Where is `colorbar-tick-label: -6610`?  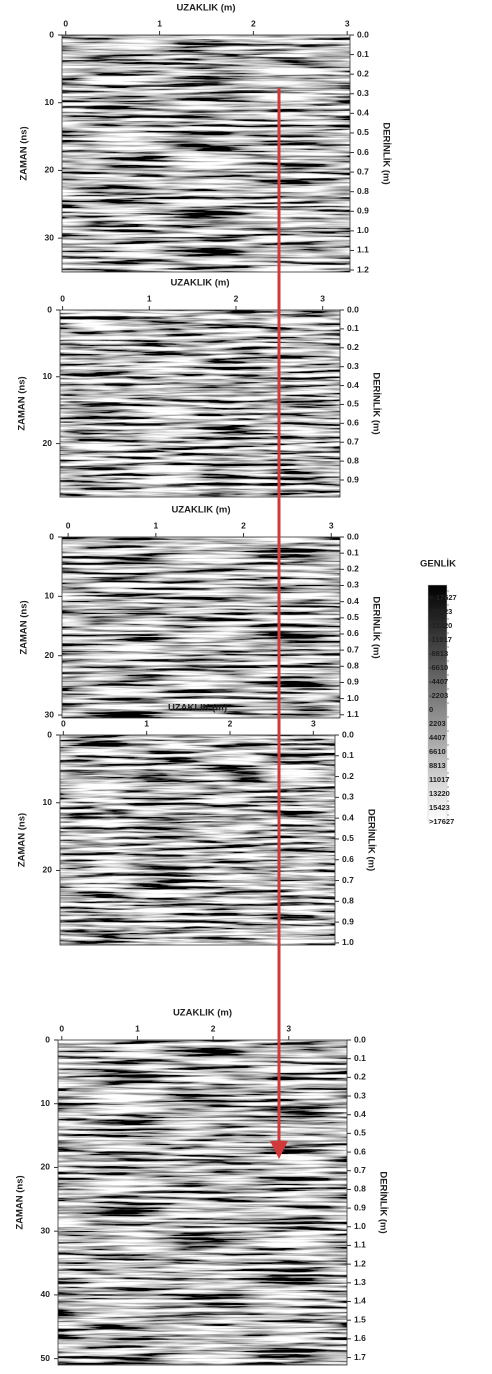
colorbar-tick-label: -6610 is located at coordinates (438, 667).